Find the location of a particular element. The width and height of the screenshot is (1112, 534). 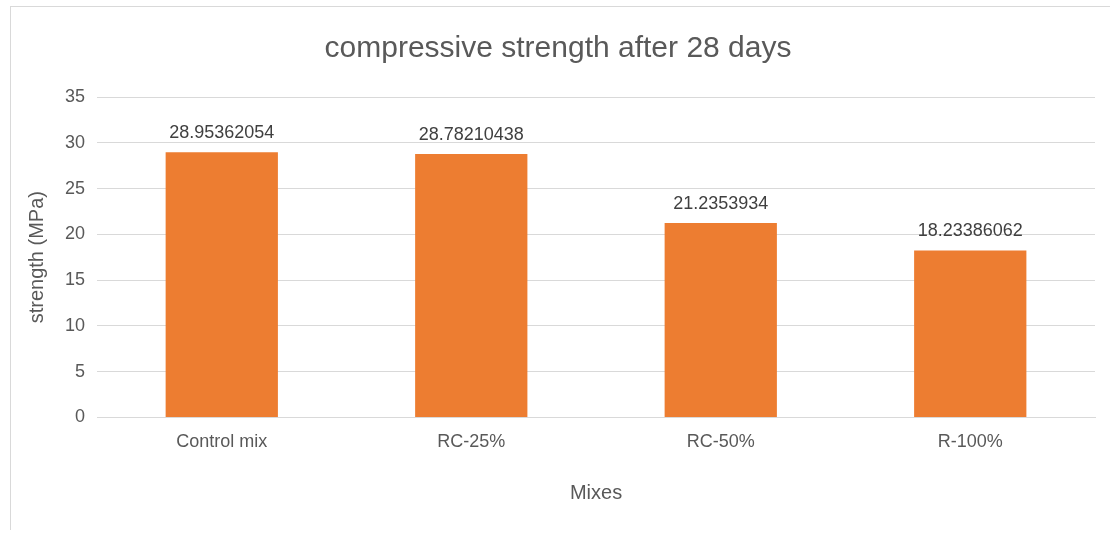

y-tick-label: 15 is located at coordinates (75, 279).